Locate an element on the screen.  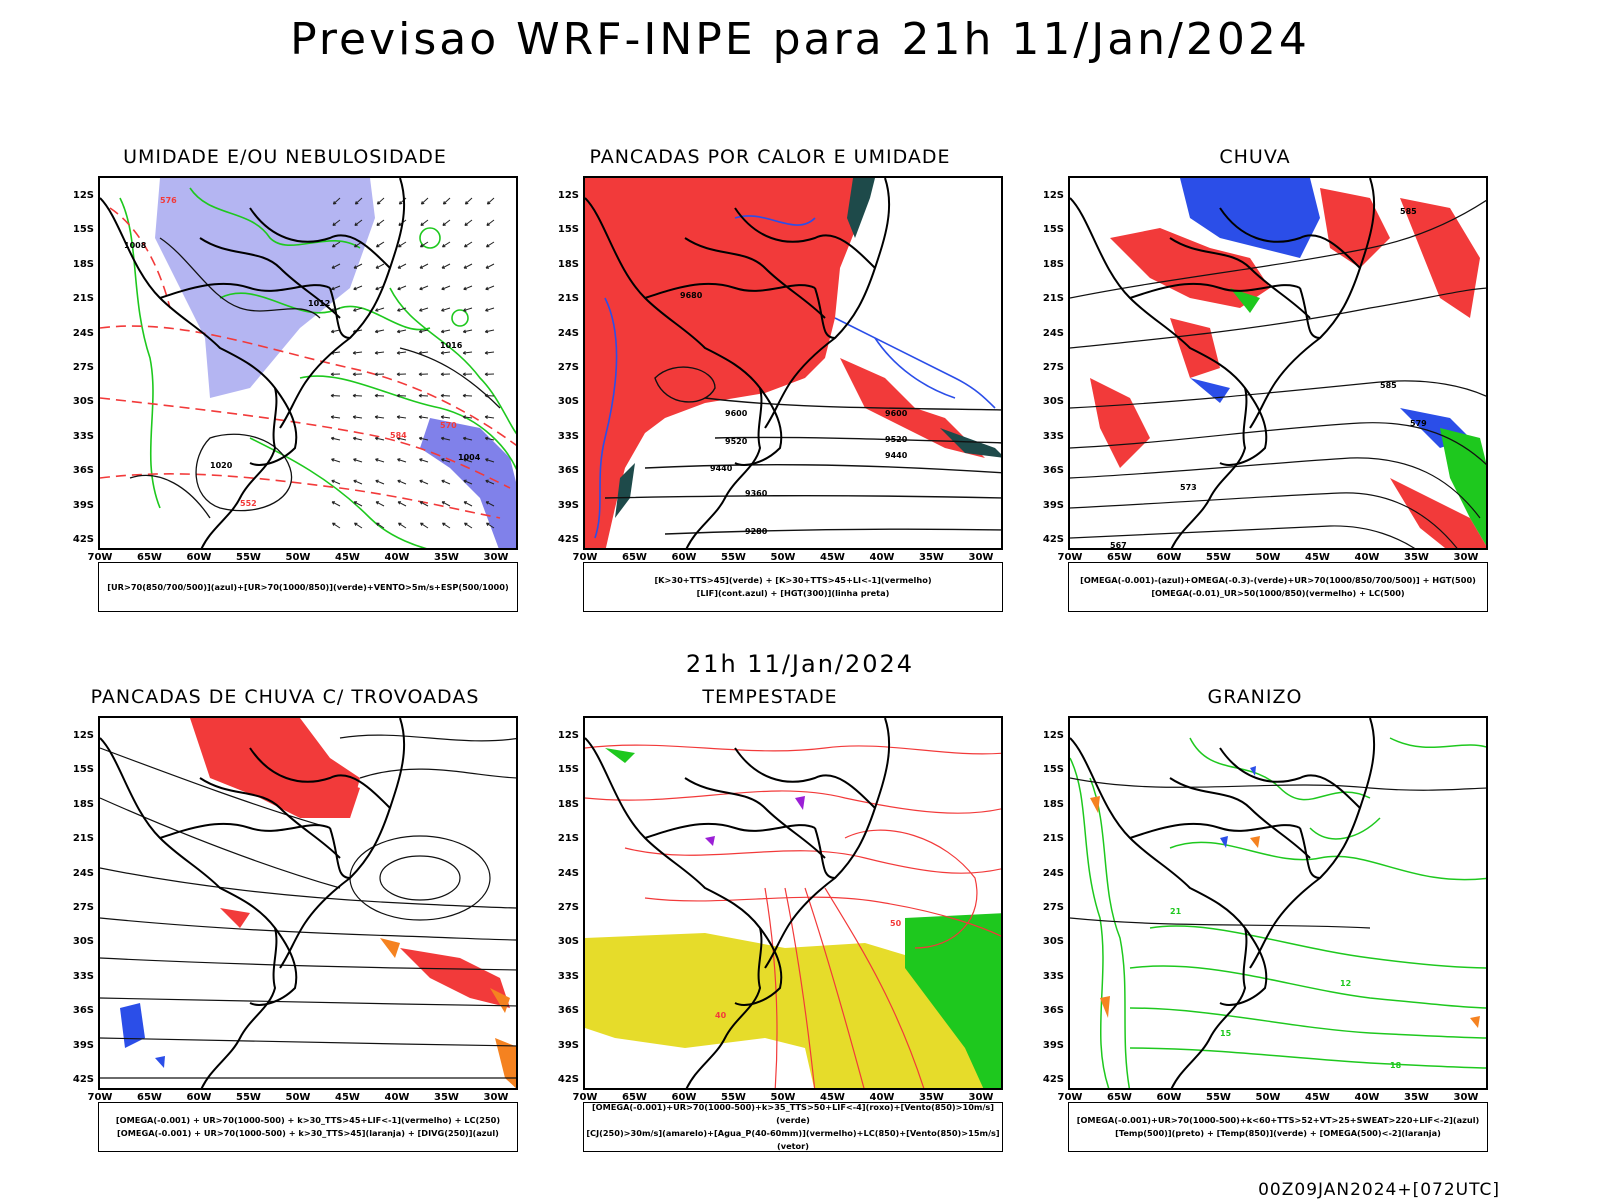
map-tempestade: 50 40 is located at coordinates (793, 903).